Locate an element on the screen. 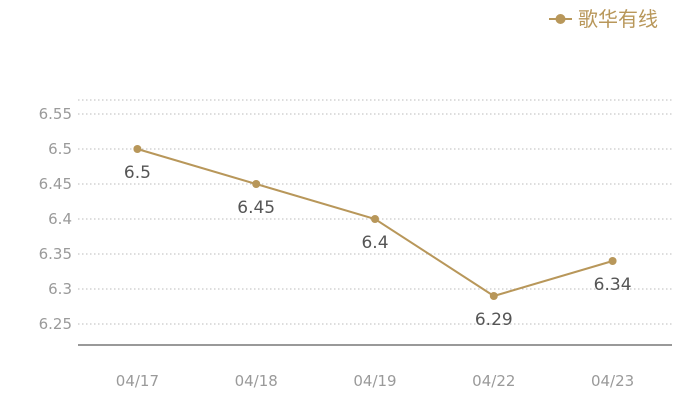 The image size is (700, 400). x-axis-ticks: 04/17 04/18 04/19 04/22 04/23 is located at coordinates (375, 381).